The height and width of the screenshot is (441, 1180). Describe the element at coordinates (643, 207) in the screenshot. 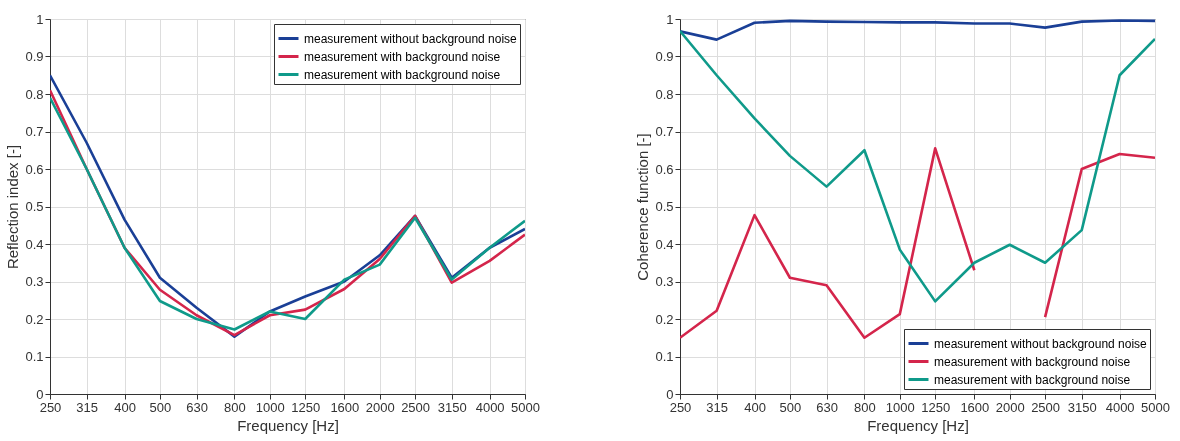

I see `y-axis-title: Coherence function [-]` at that location.